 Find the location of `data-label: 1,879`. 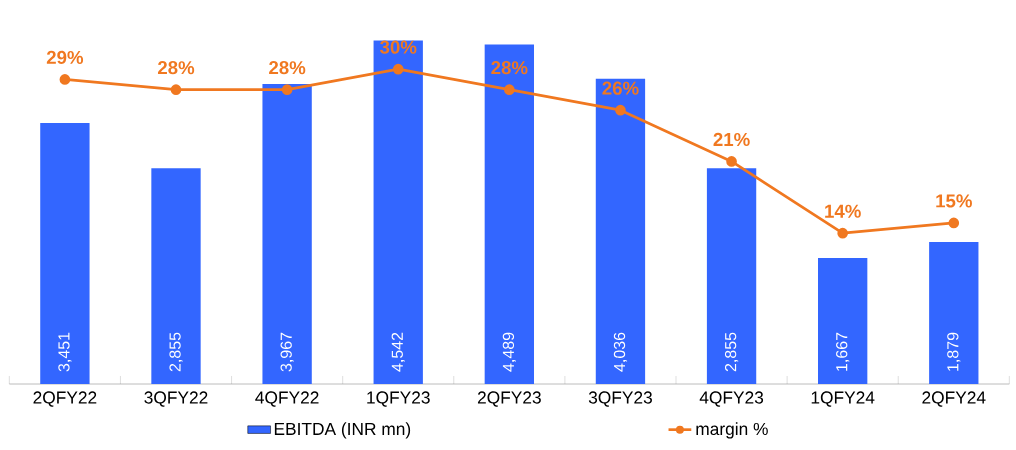

data-label: 1,879 is located at coordinates (954, 351).